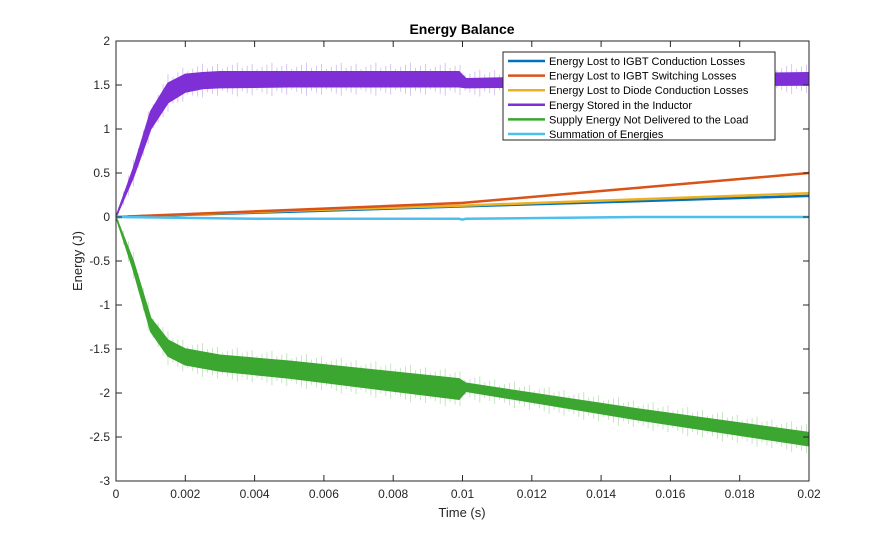 Image resolution: width=895 pixels, height=540 pixels. Describe the element at coordinates (643, 77) in the screenshot. I see `legend-entry: Energy Lost to IGBT Switching Losses` at that location.